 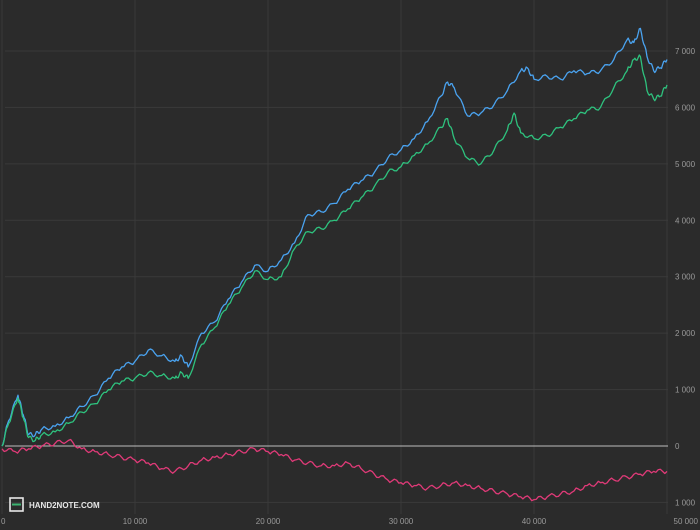 What do you see at coordinates (685, 333) in the screenshot?
I see `y-tick-label: 2 000` at bounding box center [685, 333].